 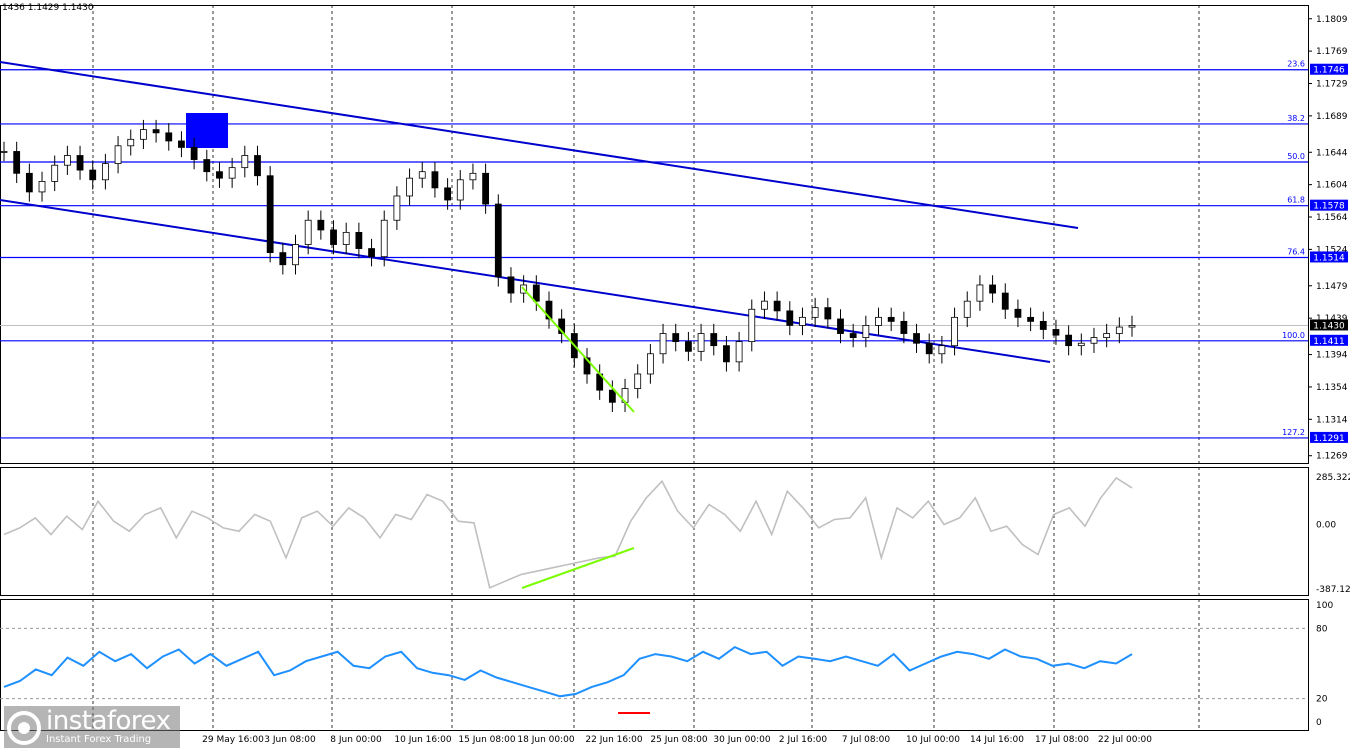 What do you see at coordinates (1293, 432) in the screenshot?
I see `fib-level-percent: 127.2` at bounding box center [1293, 432].